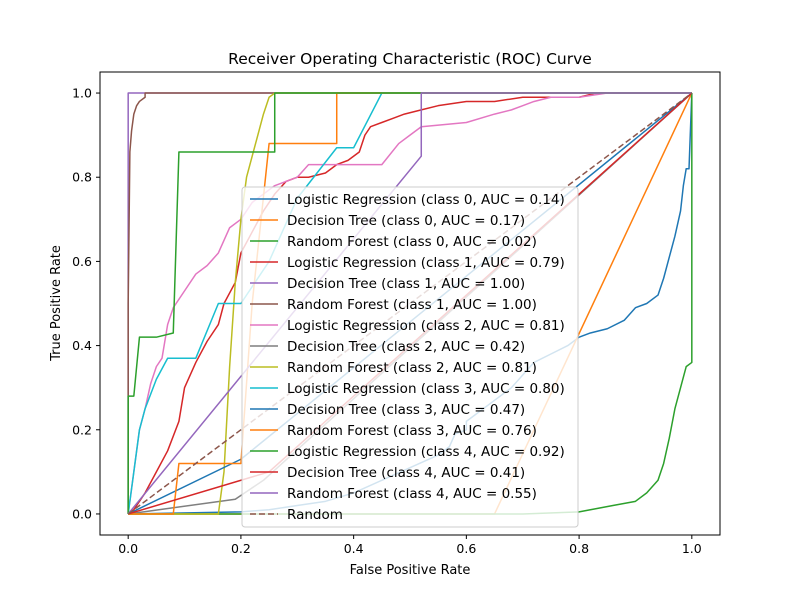  What do you see at coordinates (406, 473) in the screenshot?
I see `legend-label: Decision Tree (class 4, AUC = 0.41)` at bounding box center [406, 473].